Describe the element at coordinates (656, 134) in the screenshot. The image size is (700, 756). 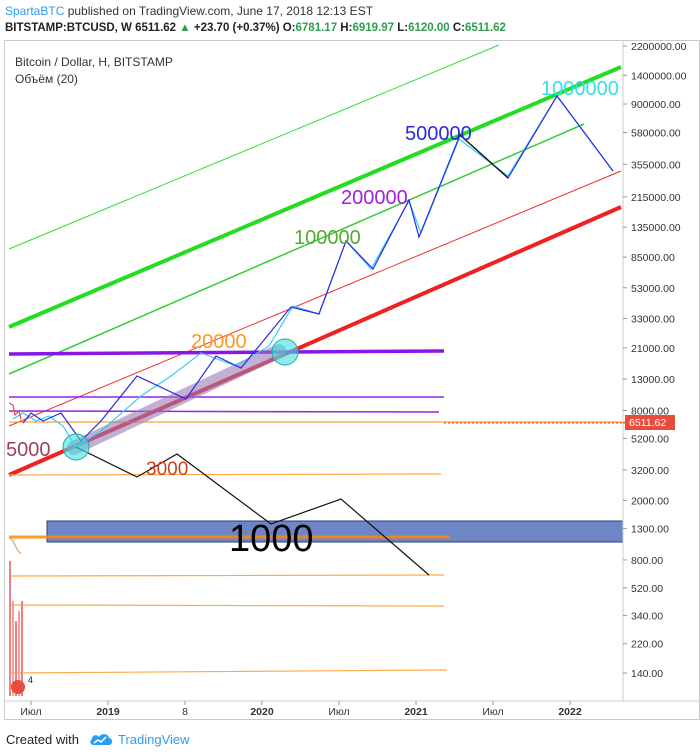
I see `y-tick-label: 580000.00` at that location.